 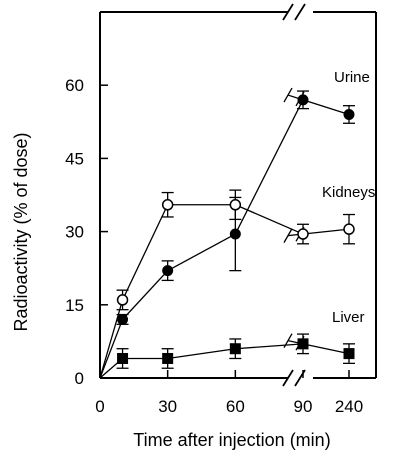 What do you see at coordinates (74, 305) in the screenshot?
I see `y-tick-label-15: 15` at bounding box center [74, 305].